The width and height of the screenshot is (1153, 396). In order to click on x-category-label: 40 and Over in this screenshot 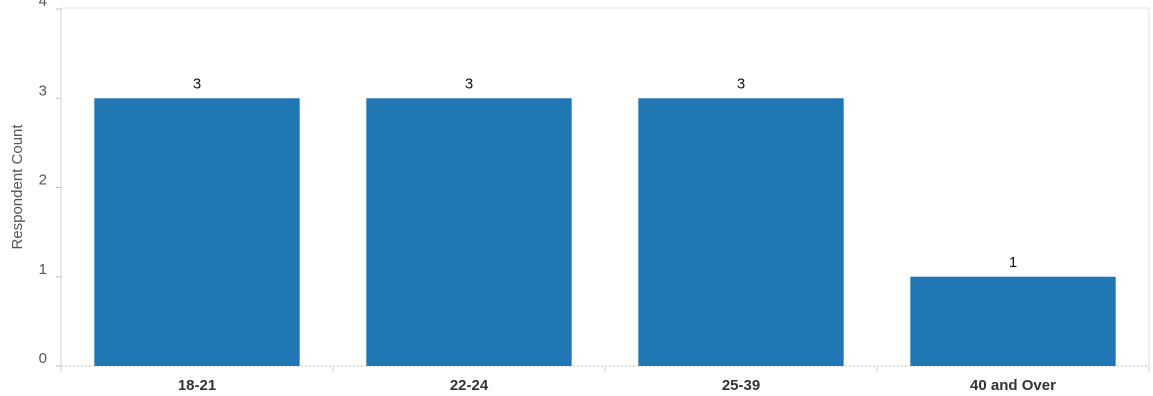, I will do `click(1013, 385)`.